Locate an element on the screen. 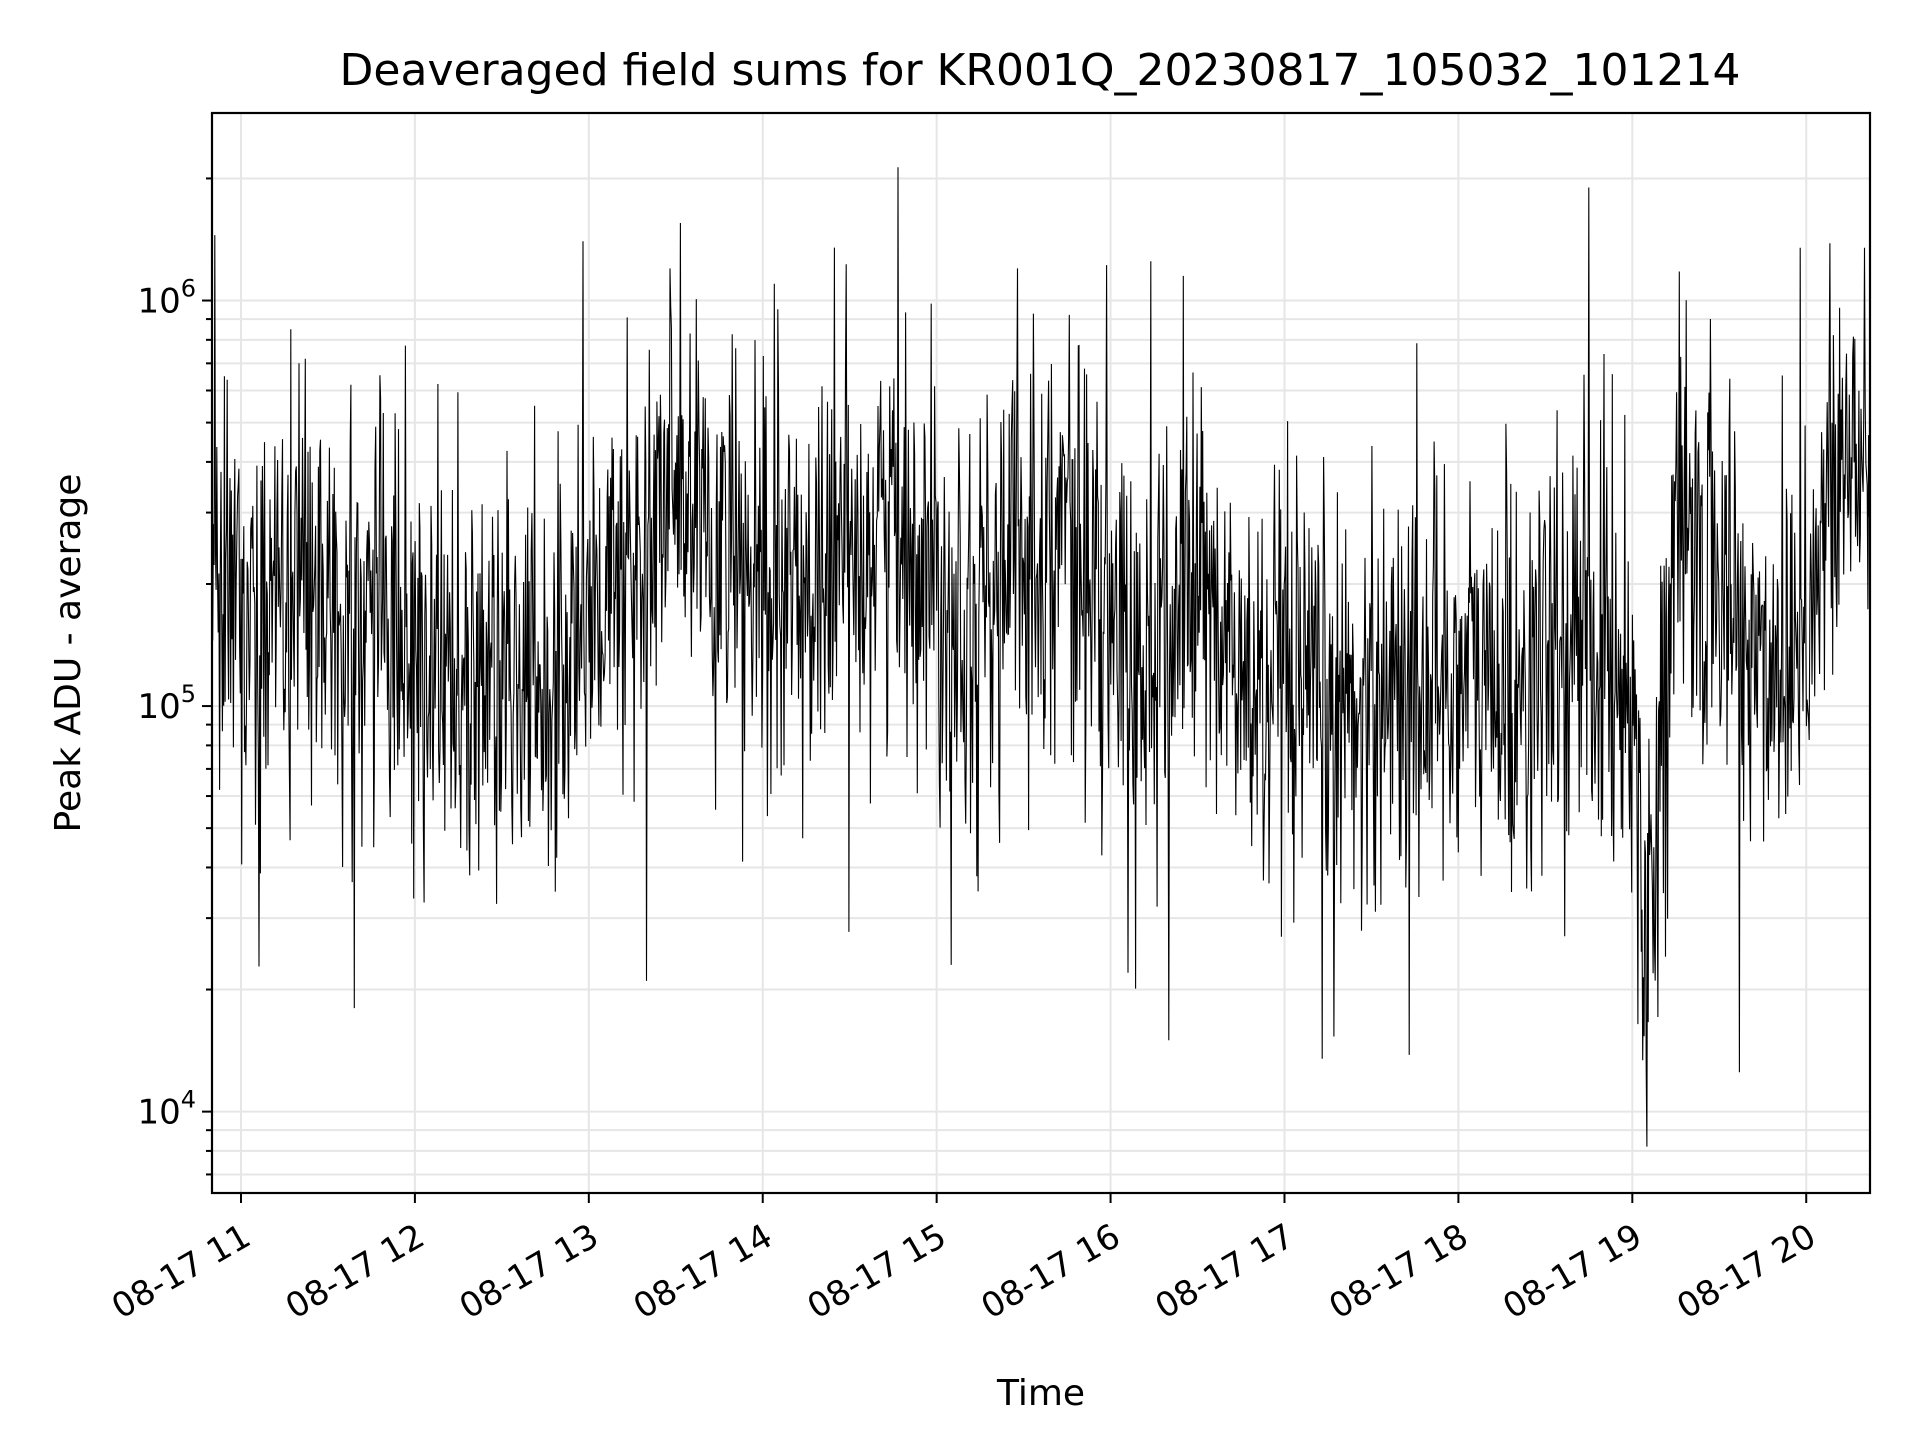 The width and height of the screenshot is (1920, 1440). y-axis: 10⁴ 10⁵ 10⁶ is located at coordinates (174, 676).